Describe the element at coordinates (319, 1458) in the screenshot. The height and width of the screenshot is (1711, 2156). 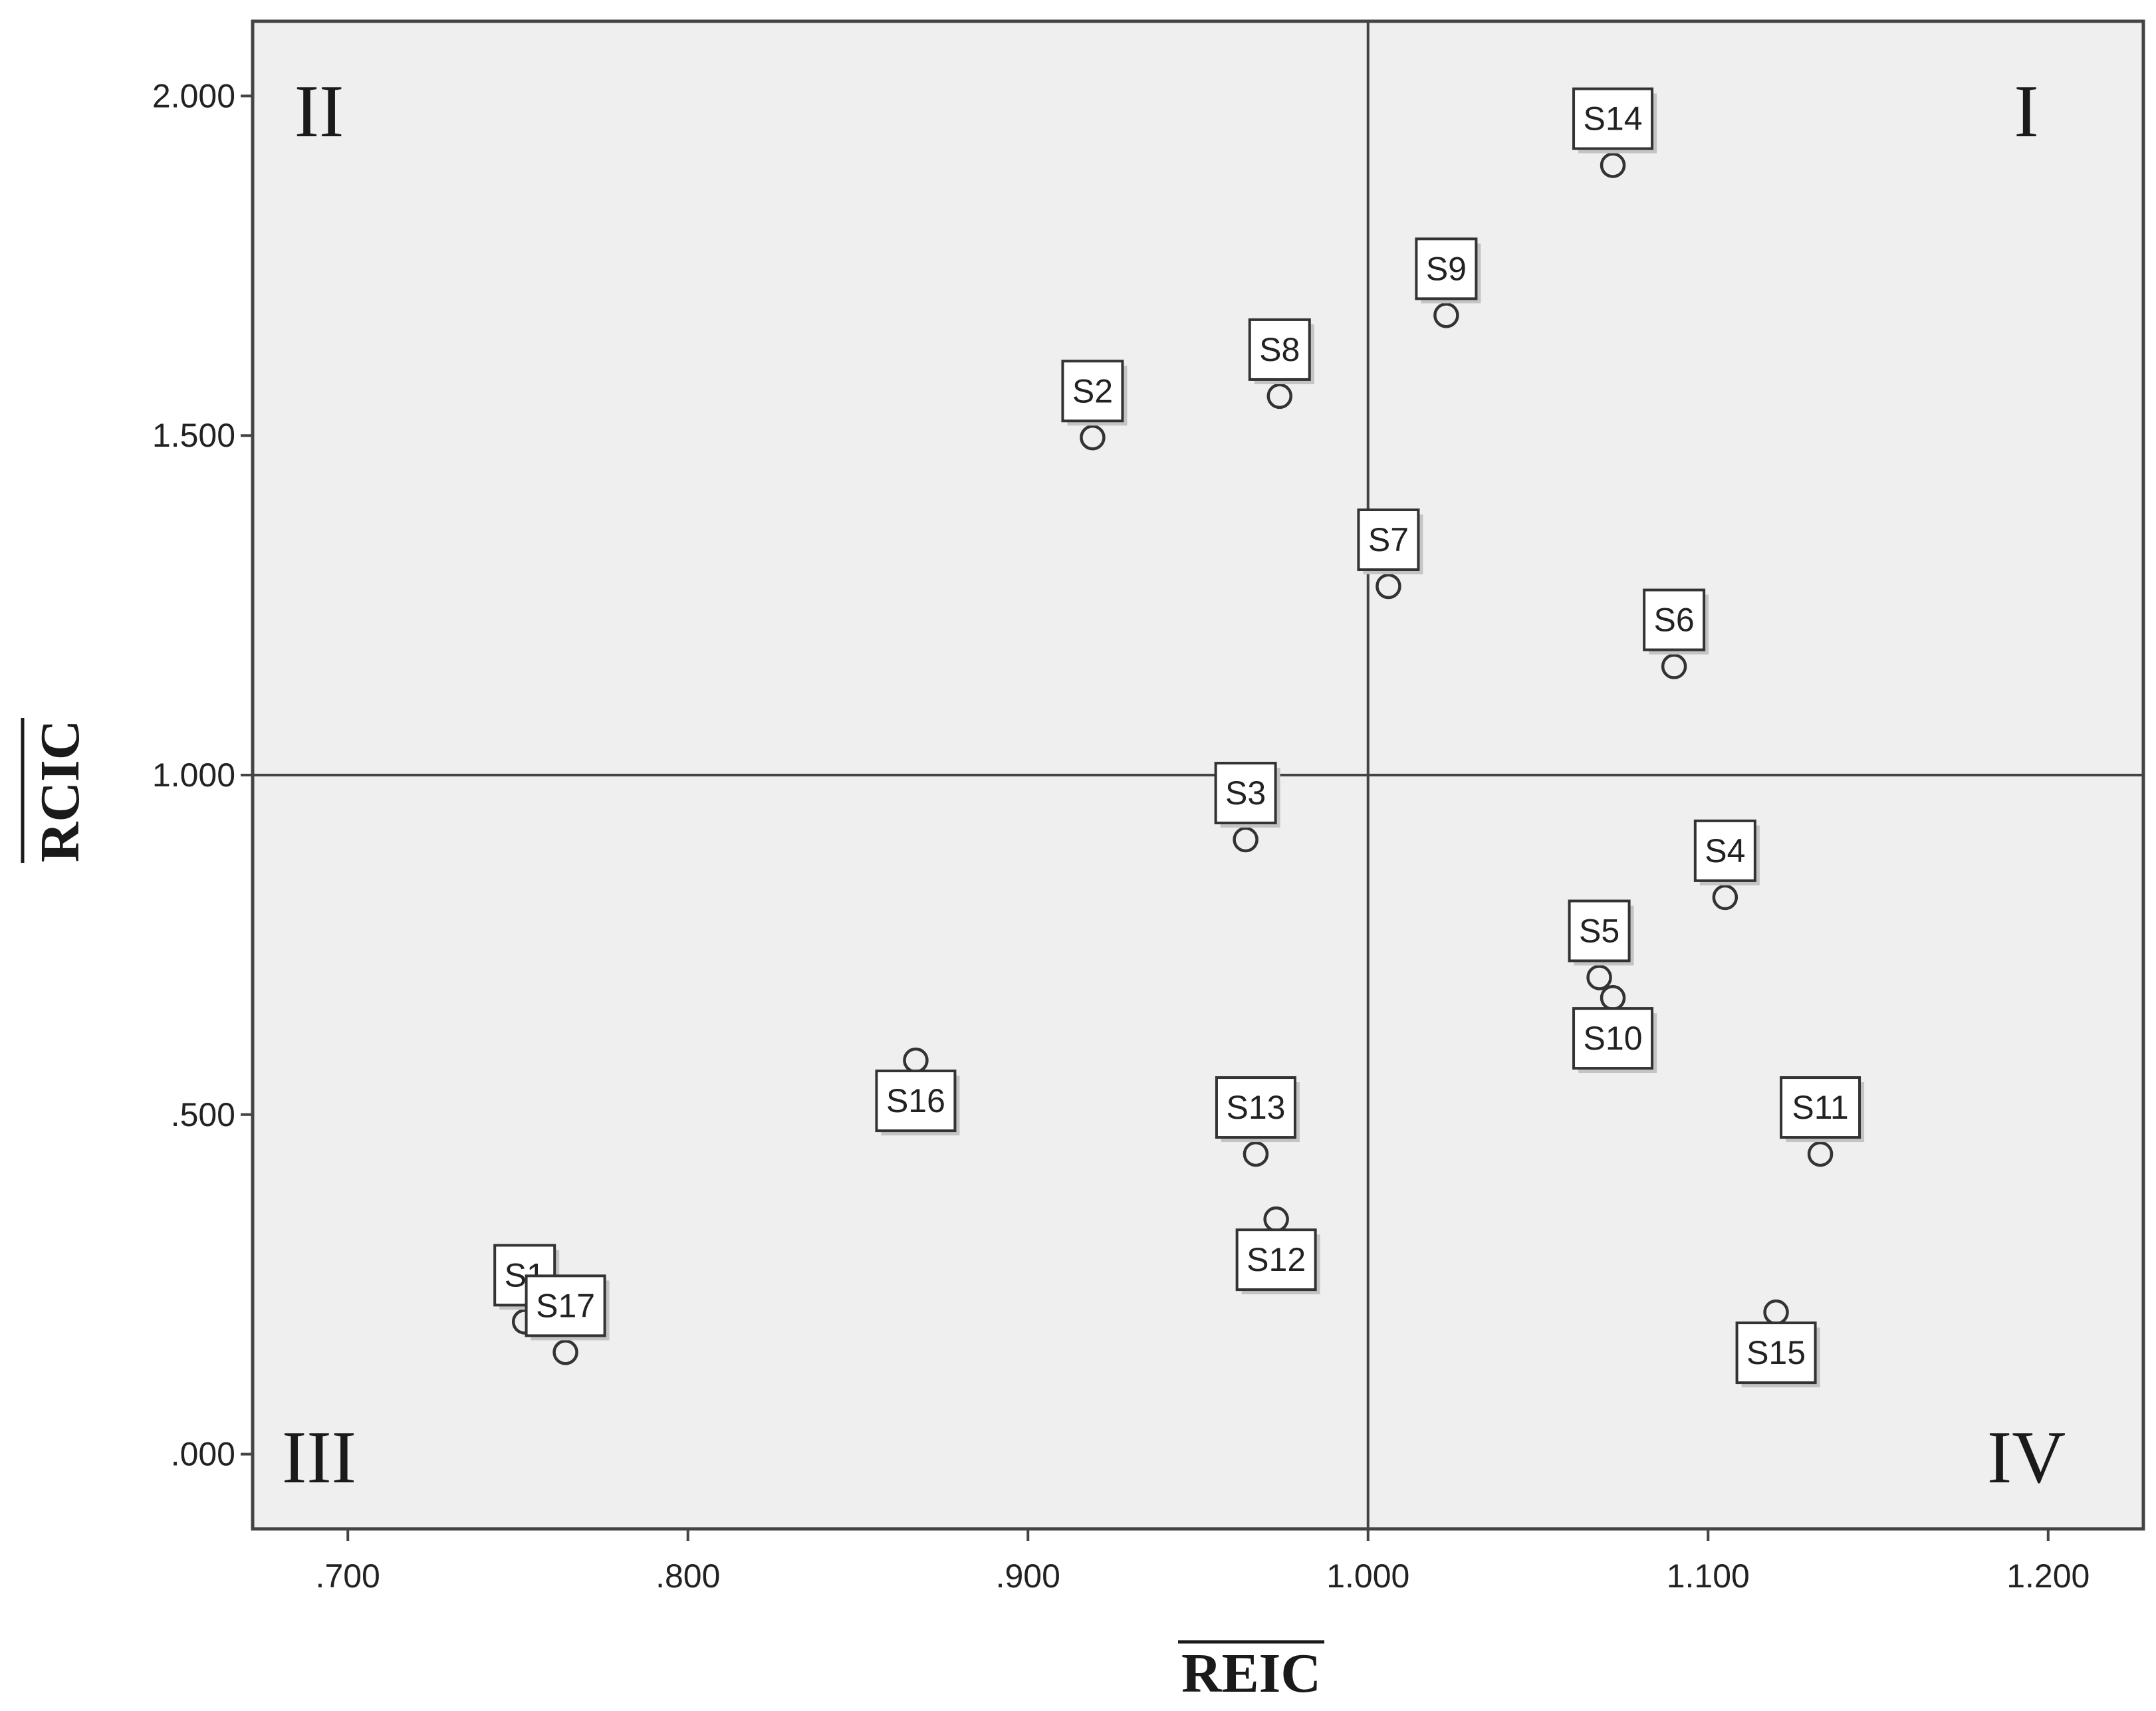
I see `quadrant-label: III` at that location.